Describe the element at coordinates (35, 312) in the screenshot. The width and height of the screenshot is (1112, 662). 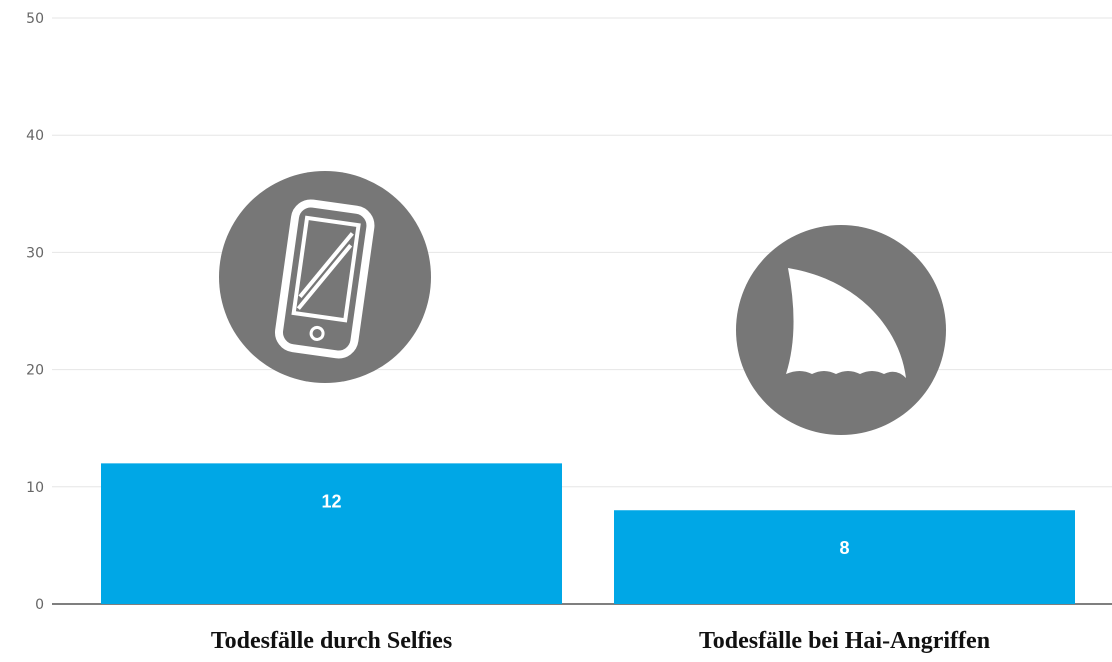
I see `y-axis-ticks: 0 10 20 30 40 50` at that location.